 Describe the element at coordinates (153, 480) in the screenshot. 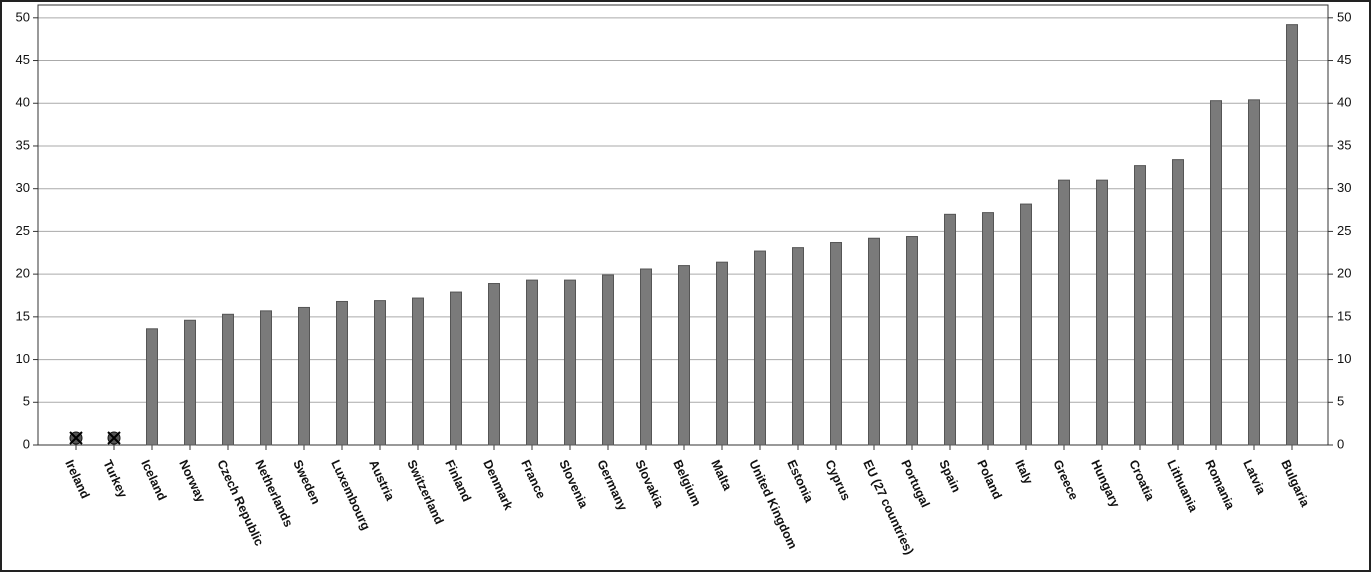

I see `x-tick-label: Iceland` at that location.